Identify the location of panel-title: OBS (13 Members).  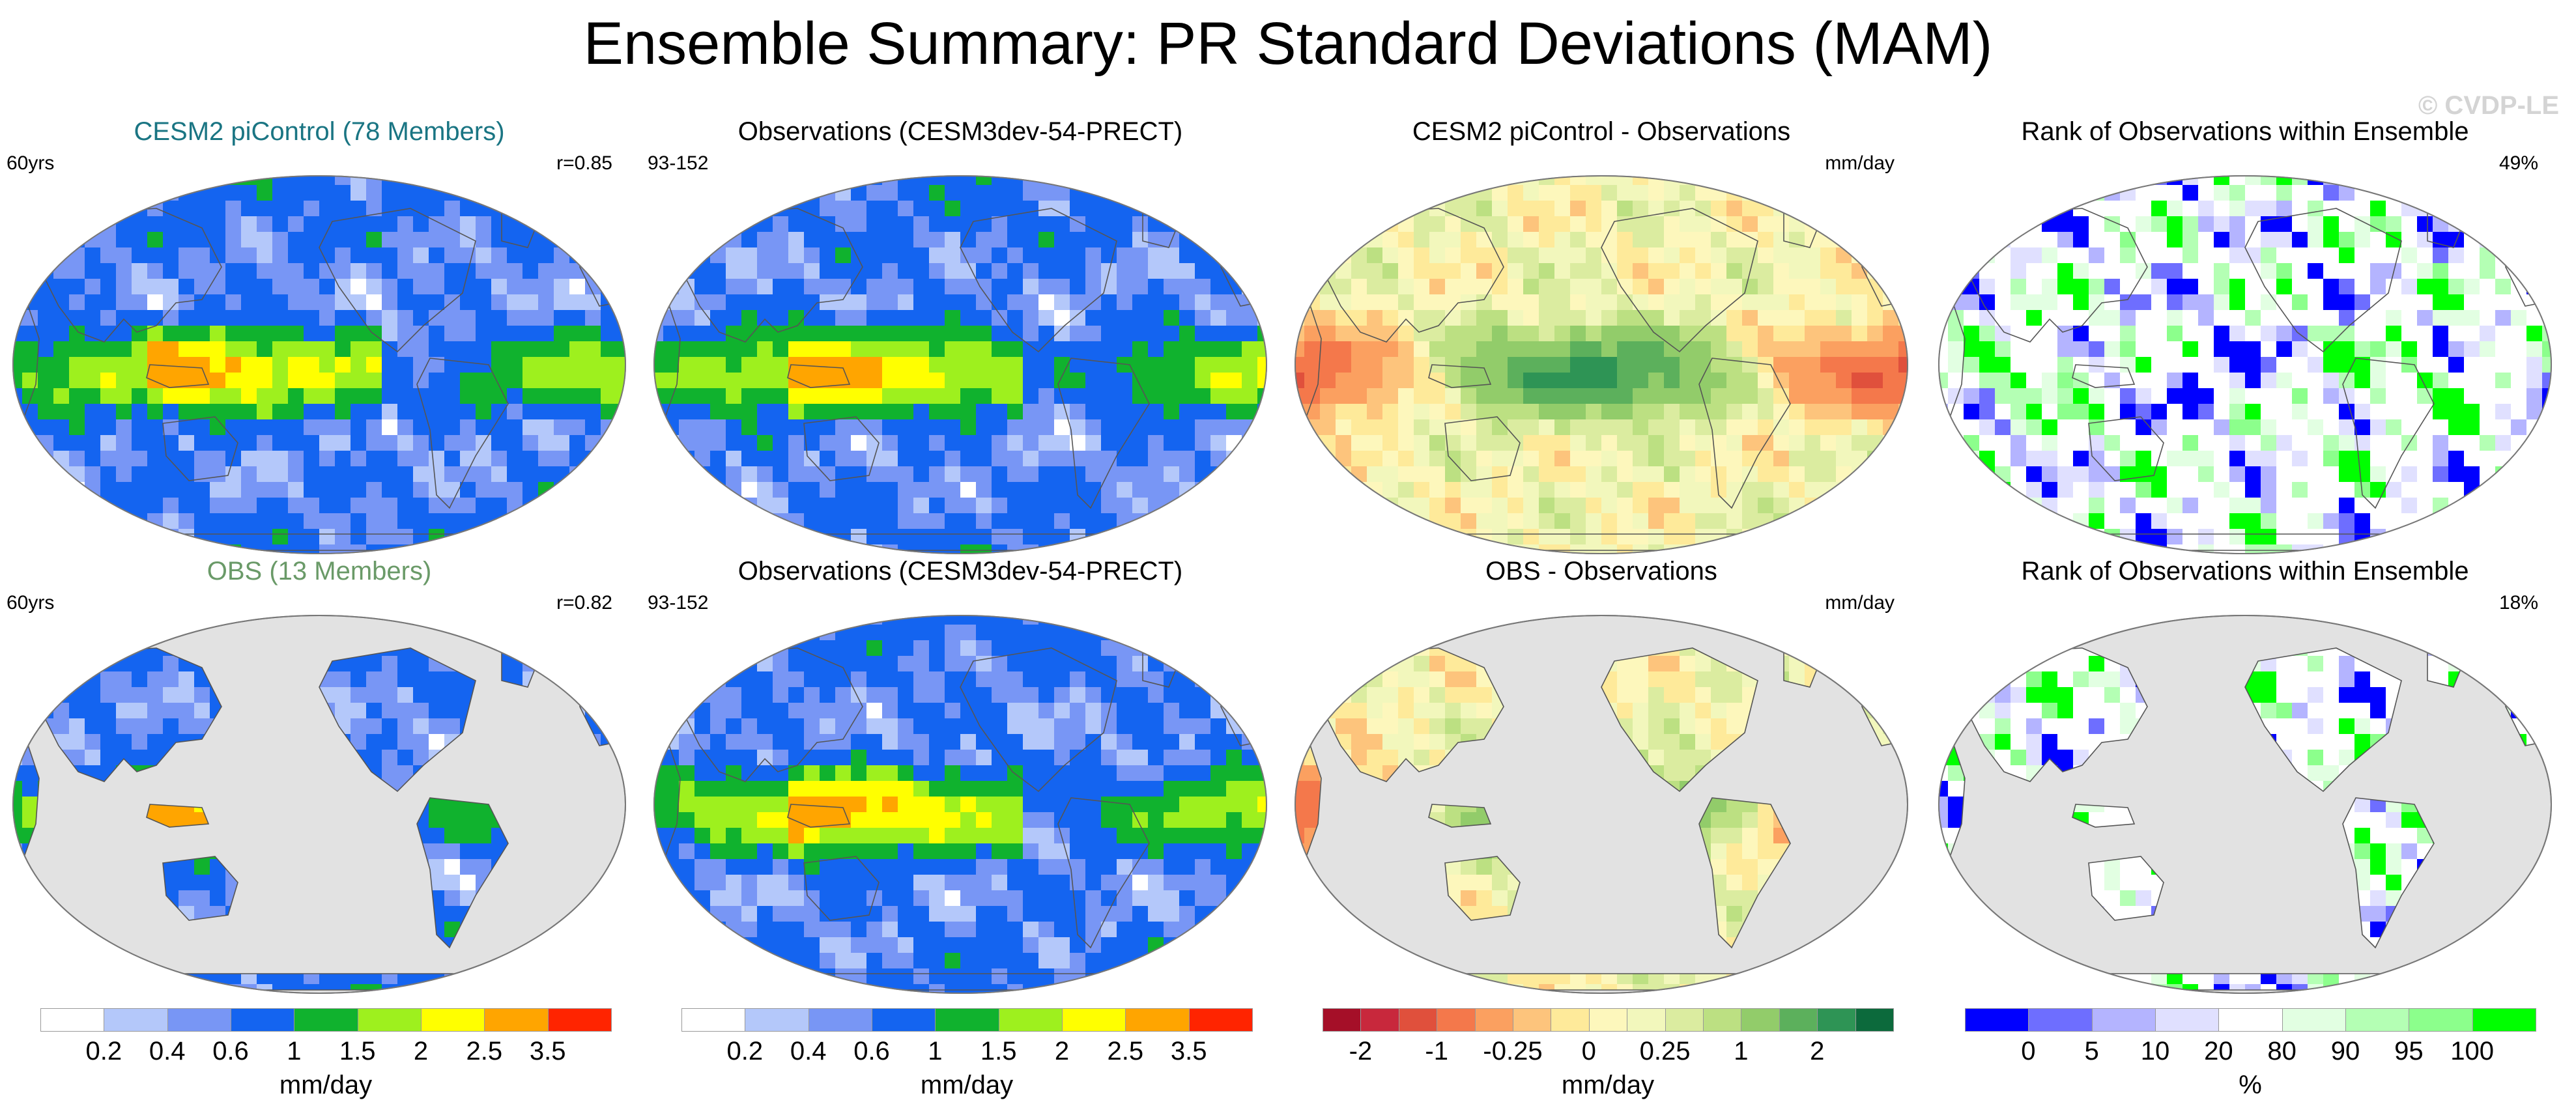
(319, 571).